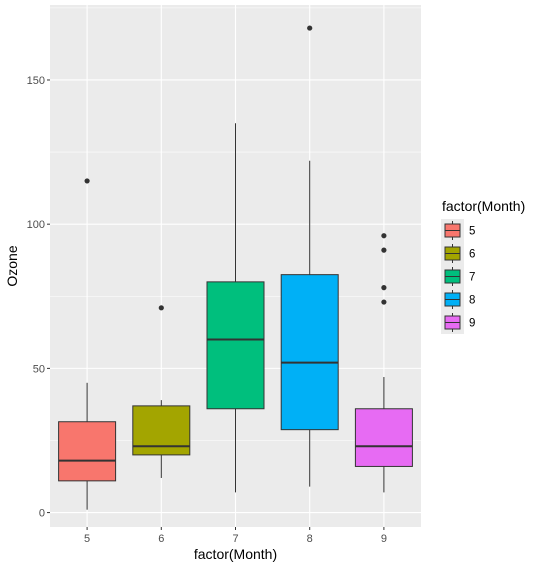 Image resolution: width=541 pixels, height=572 pixels. What do you see at coordinates (472, 324) in the screenshot?
I see `legend-item-label: 9` at bounding box center [472, 324].